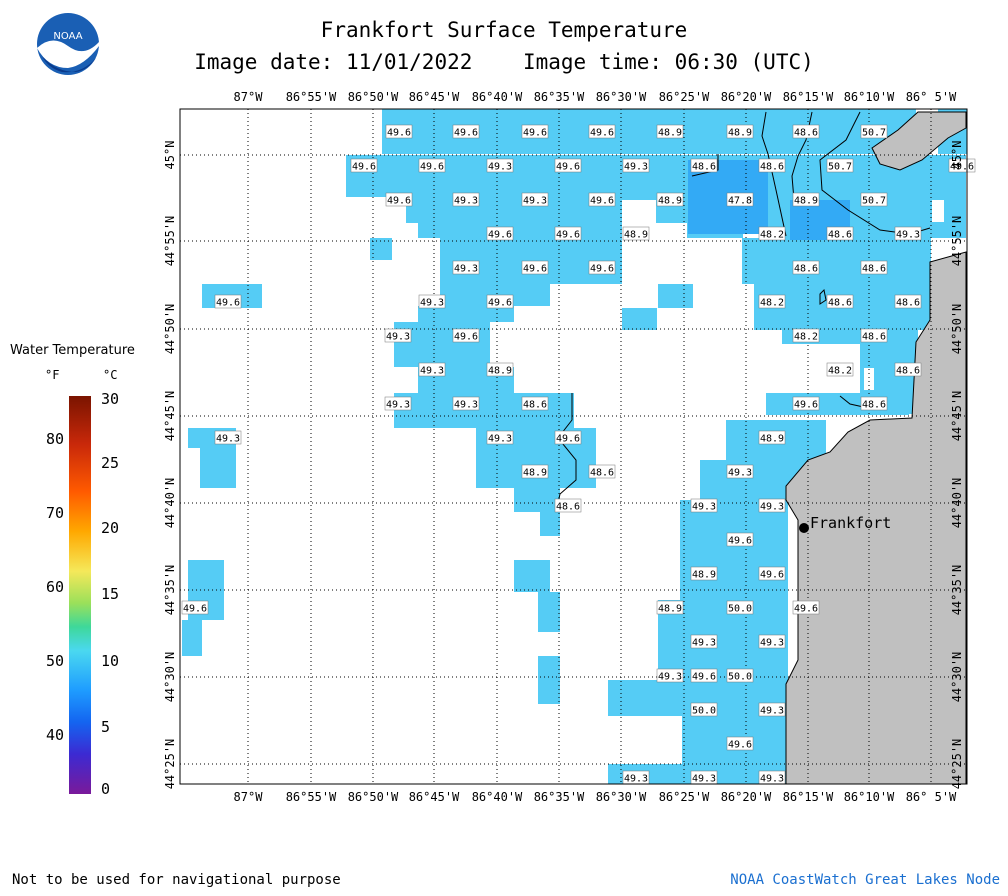 This screenshot has height=896, width=1008. I want to click on longitude-label: 86°40'W, so click(497, 97).